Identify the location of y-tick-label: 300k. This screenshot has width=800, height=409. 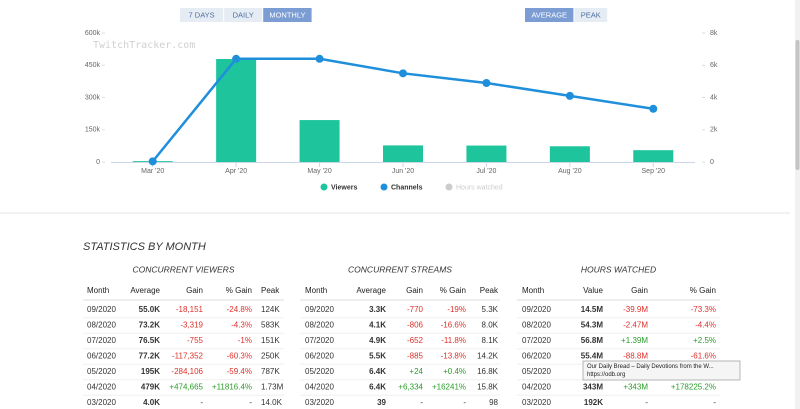
(93, 97).